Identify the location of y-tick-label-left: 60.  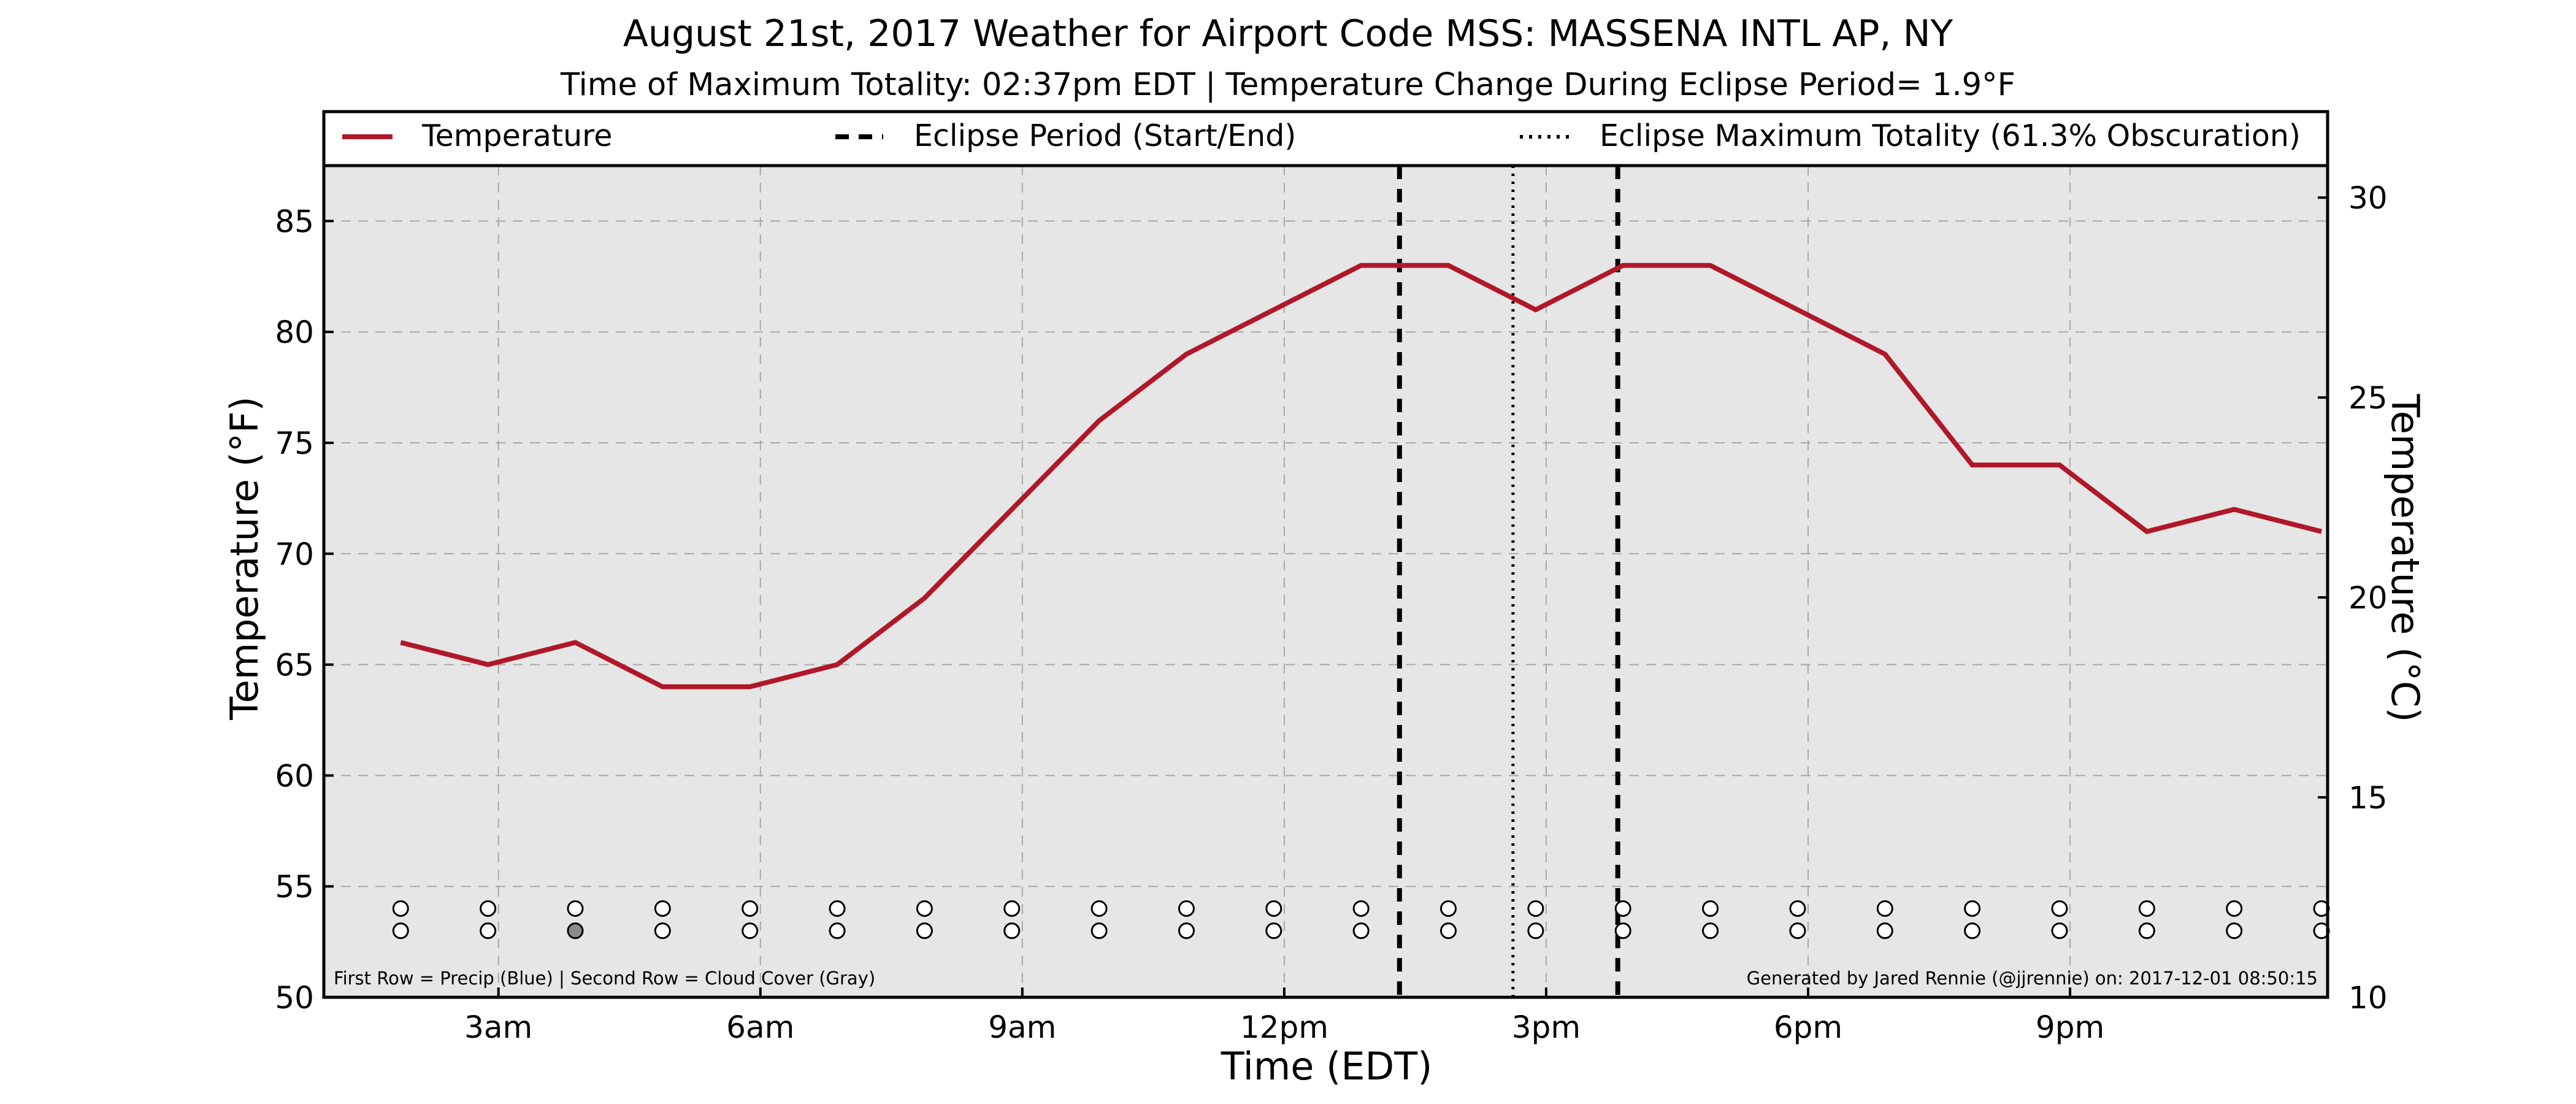
(294, 776).